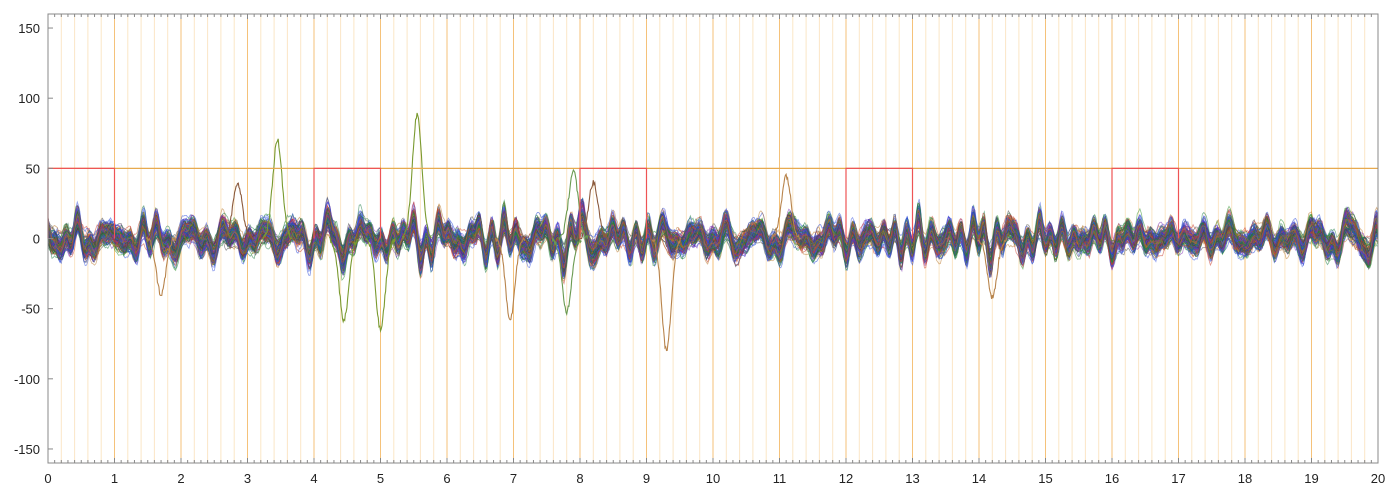  What do you see at coordinates (446, 478) in the screenshot?
I see `x-tick-label: 6` at bounding box center [446, 478].